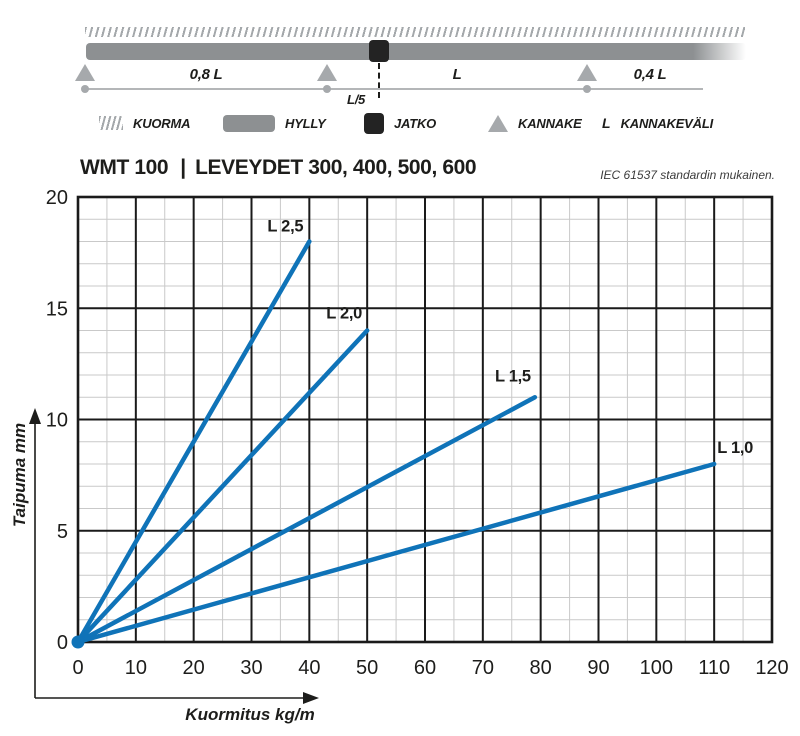 The image size is (800, 736). I want to click on legend-label: JATKO, so click(415, 123).